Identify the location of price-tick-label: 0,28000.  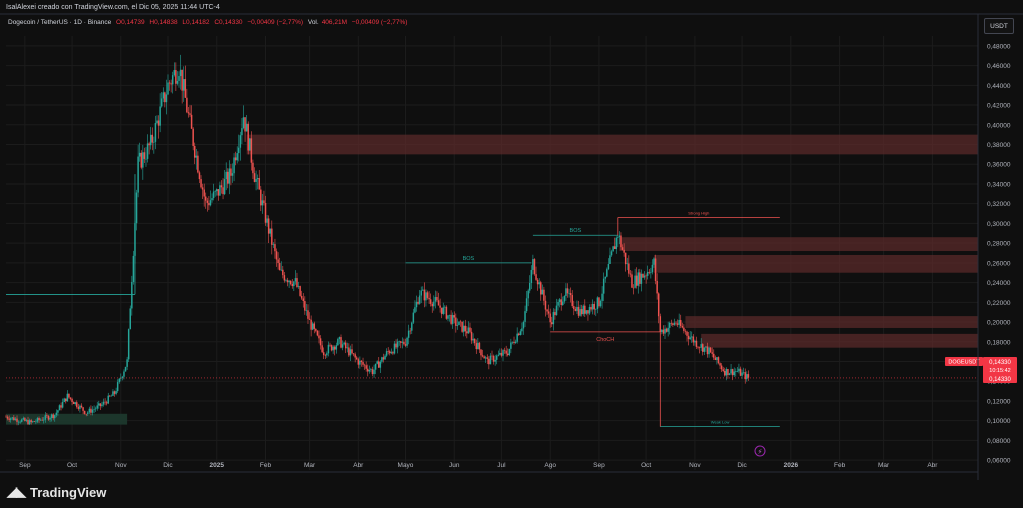
(999, 244).